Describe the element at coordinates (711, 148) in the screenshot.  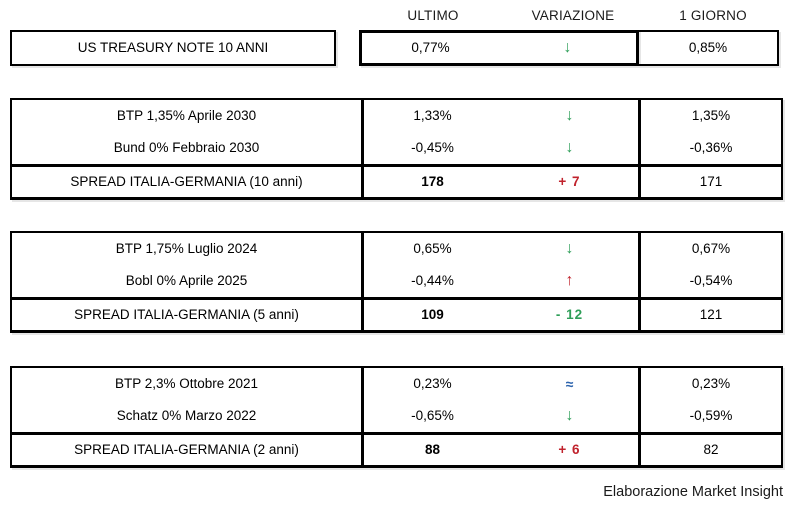
I see `giorno-value: -0,36%` at that location.